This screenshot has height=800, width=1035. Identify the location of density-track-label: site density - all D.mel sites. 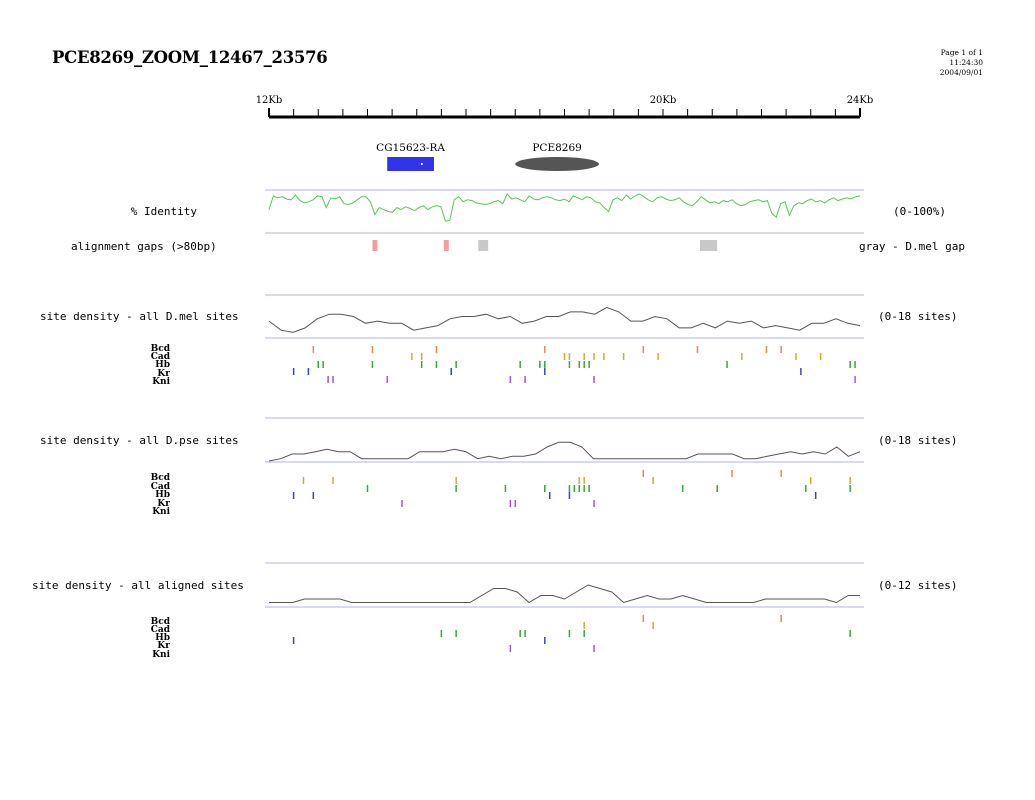
(139, 316).